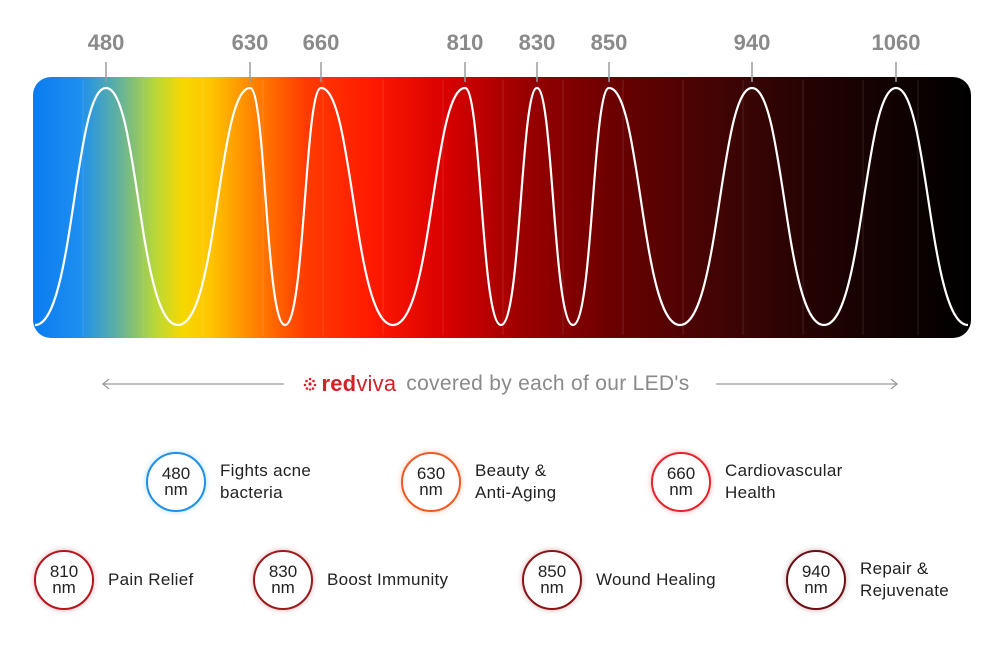  I want to click on badge-value: 810, so click(64, 571).